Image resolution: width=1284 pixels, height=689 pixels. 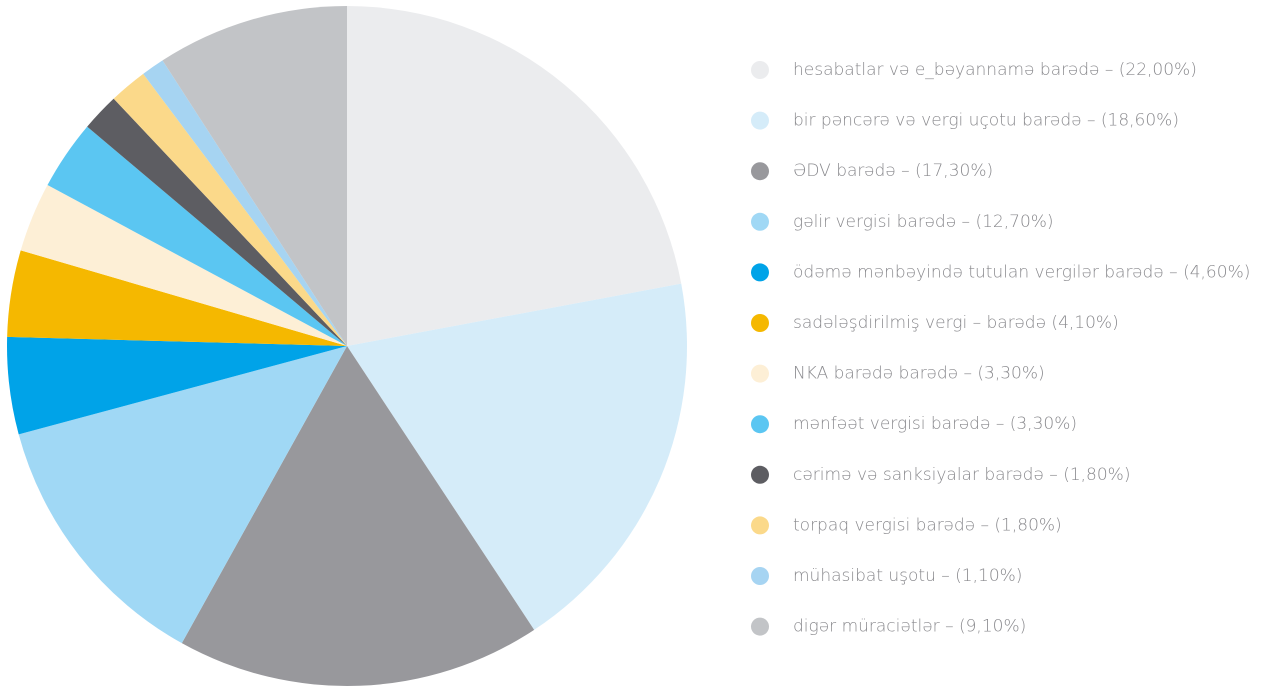 I want to click on legend-label: torpaq vergisi barədə – (1,80%), so click(x=927, y=525).